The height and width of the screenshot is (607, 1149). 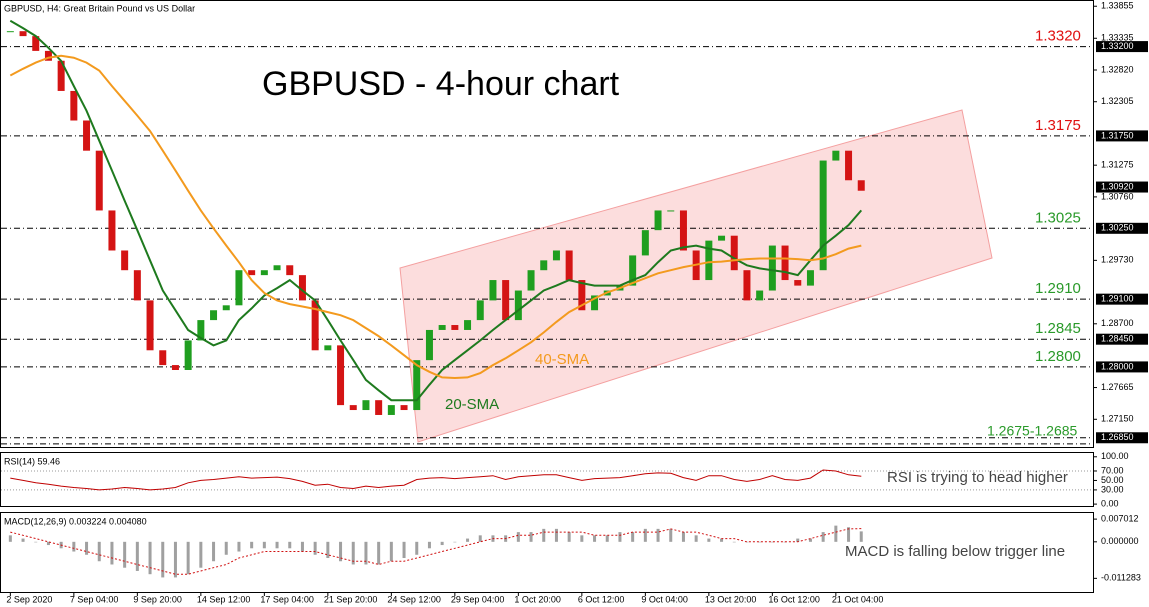 I want to click on y-tick-label: 100.00, so click(x=1115, y=456).